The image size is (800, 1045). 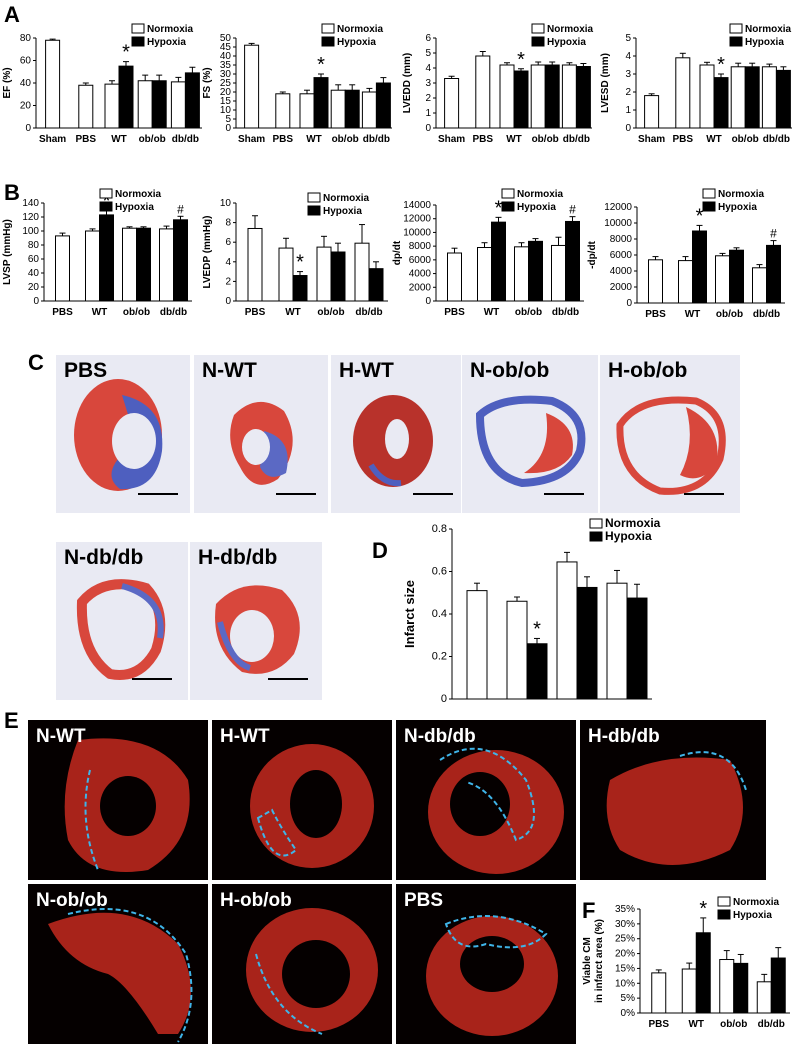 What do you see at coordinates (424, 900) in the screenshot?
I see `fluor-label: PBS` at bounding box center [424, 900].